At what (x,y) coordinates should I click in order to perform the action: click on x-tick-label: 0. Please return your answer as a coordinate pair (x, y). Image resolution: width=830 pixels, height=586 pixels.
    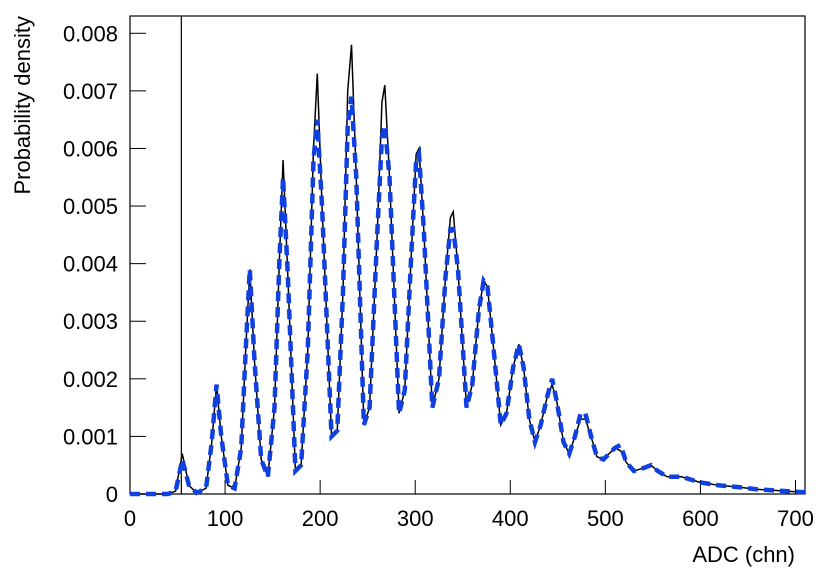
    Looking at the image, I should click on (130, 518).